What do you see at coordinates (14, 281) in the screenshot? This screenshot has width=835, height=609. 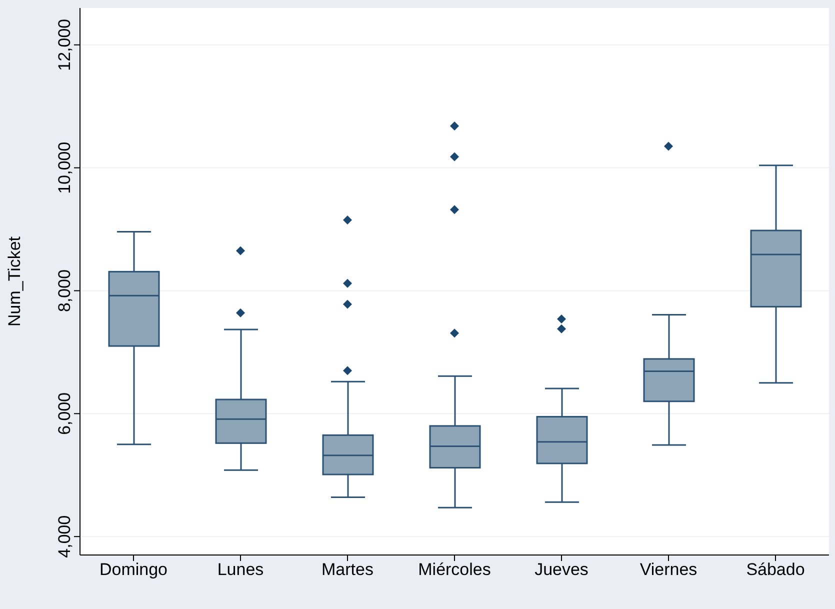 I see `y-axis-title: Num_Ticket` at bounding box center [14, 281].